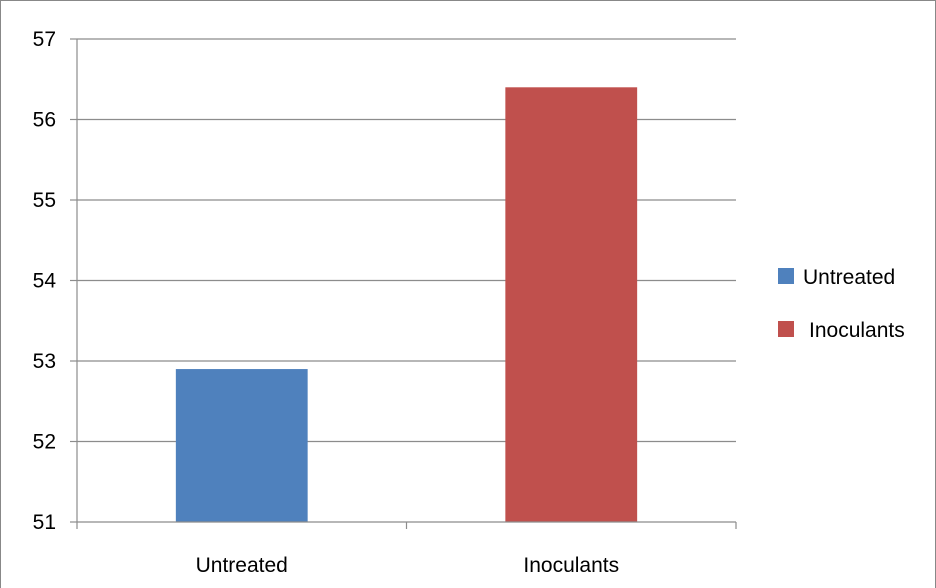  I want to click on x-tick-labels: Untreated Inoculants, so click(407, 565).